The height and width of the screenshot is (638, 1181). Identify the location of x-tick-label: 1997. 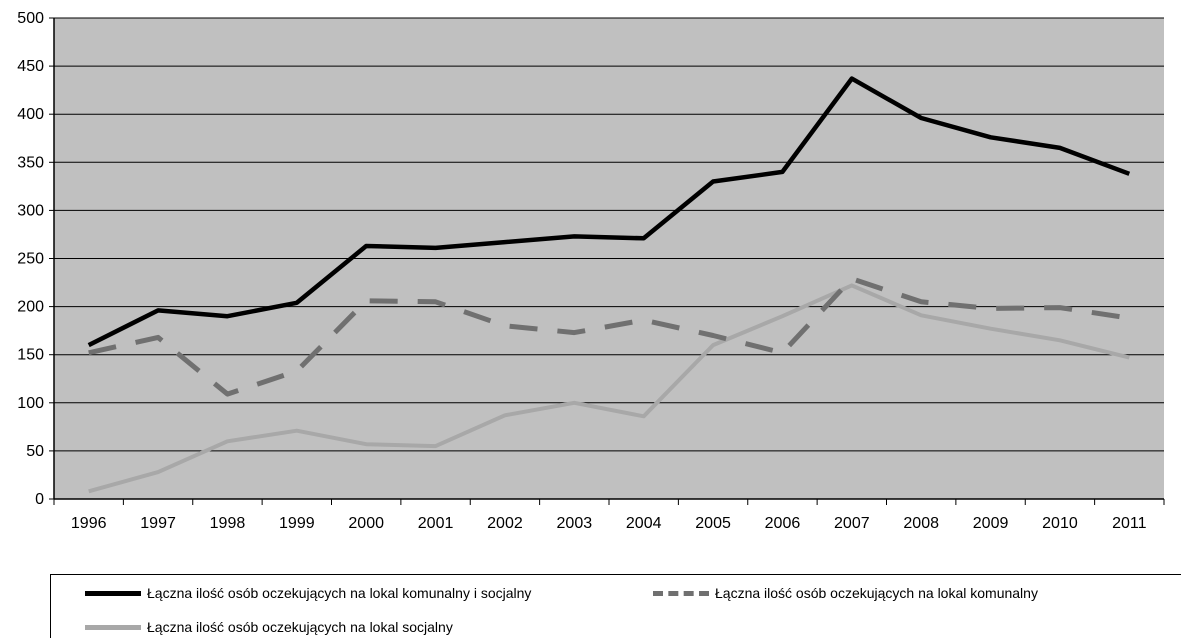
(158, 523).